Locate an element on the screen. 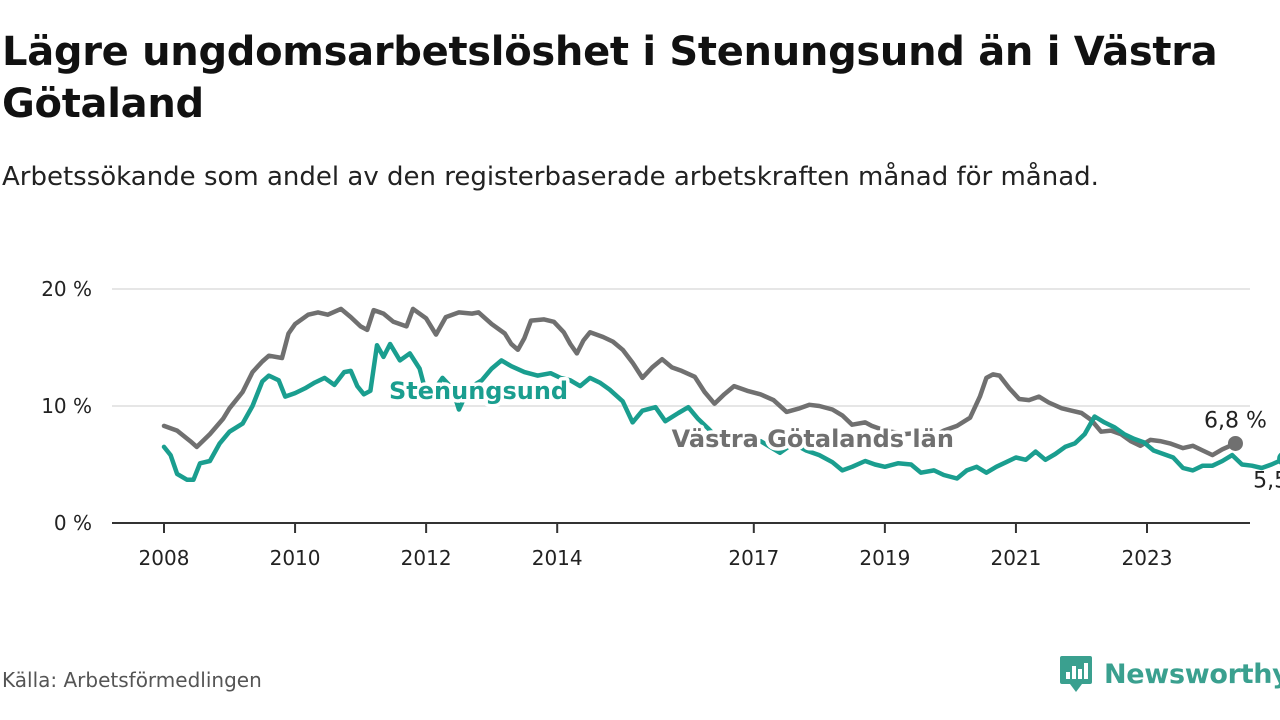 This screenshot has height=720, width=1280. x-tick-label: 2017 is located at coordinates (753, 558).